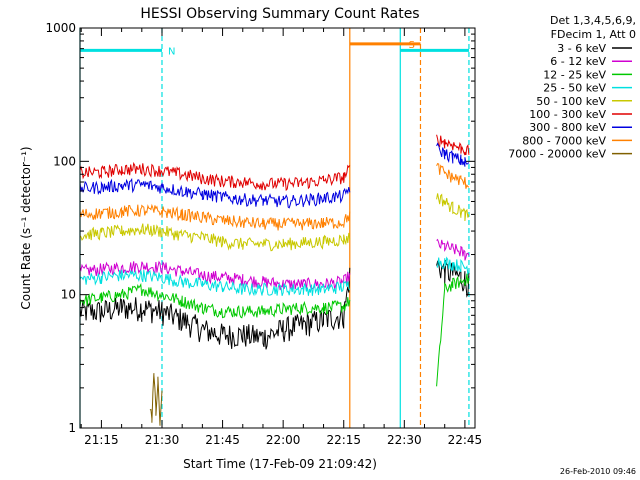 This screenshot has width=640, height=480. I want to click on x-tick-label: 21:30, so click(162, 440).